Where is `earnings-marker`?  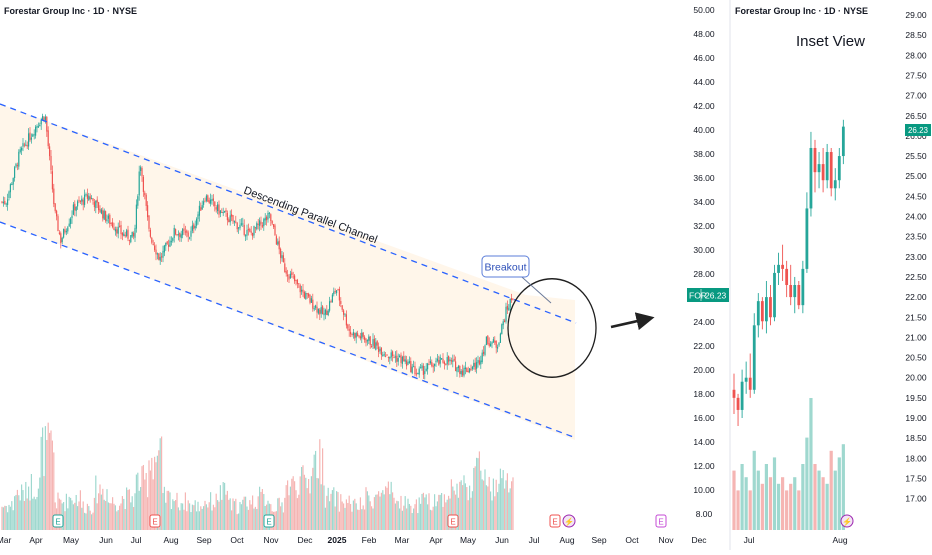
earnings-marker is located at coordinates (58, 521).